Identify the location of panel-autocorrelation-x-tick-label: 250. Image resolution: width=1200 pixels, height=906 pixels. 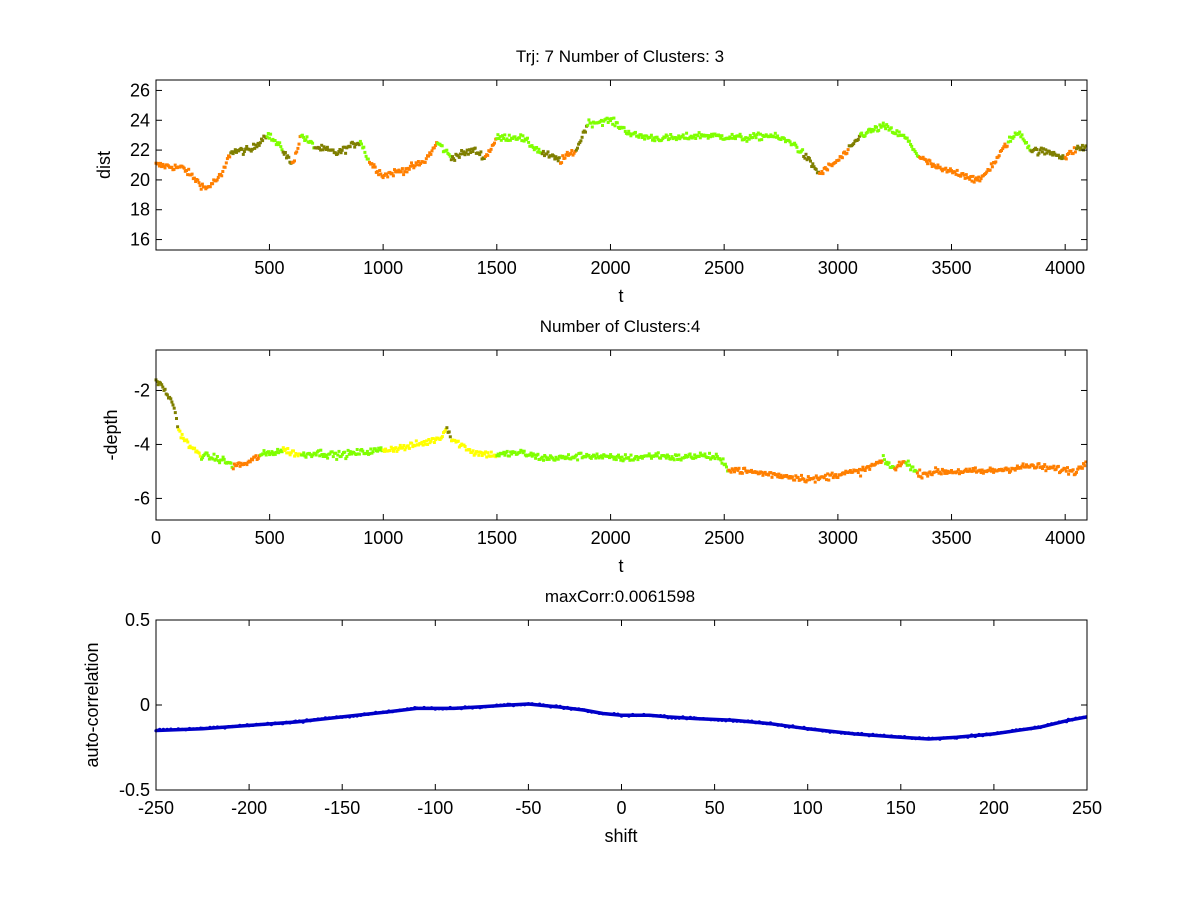
(1087, 808).